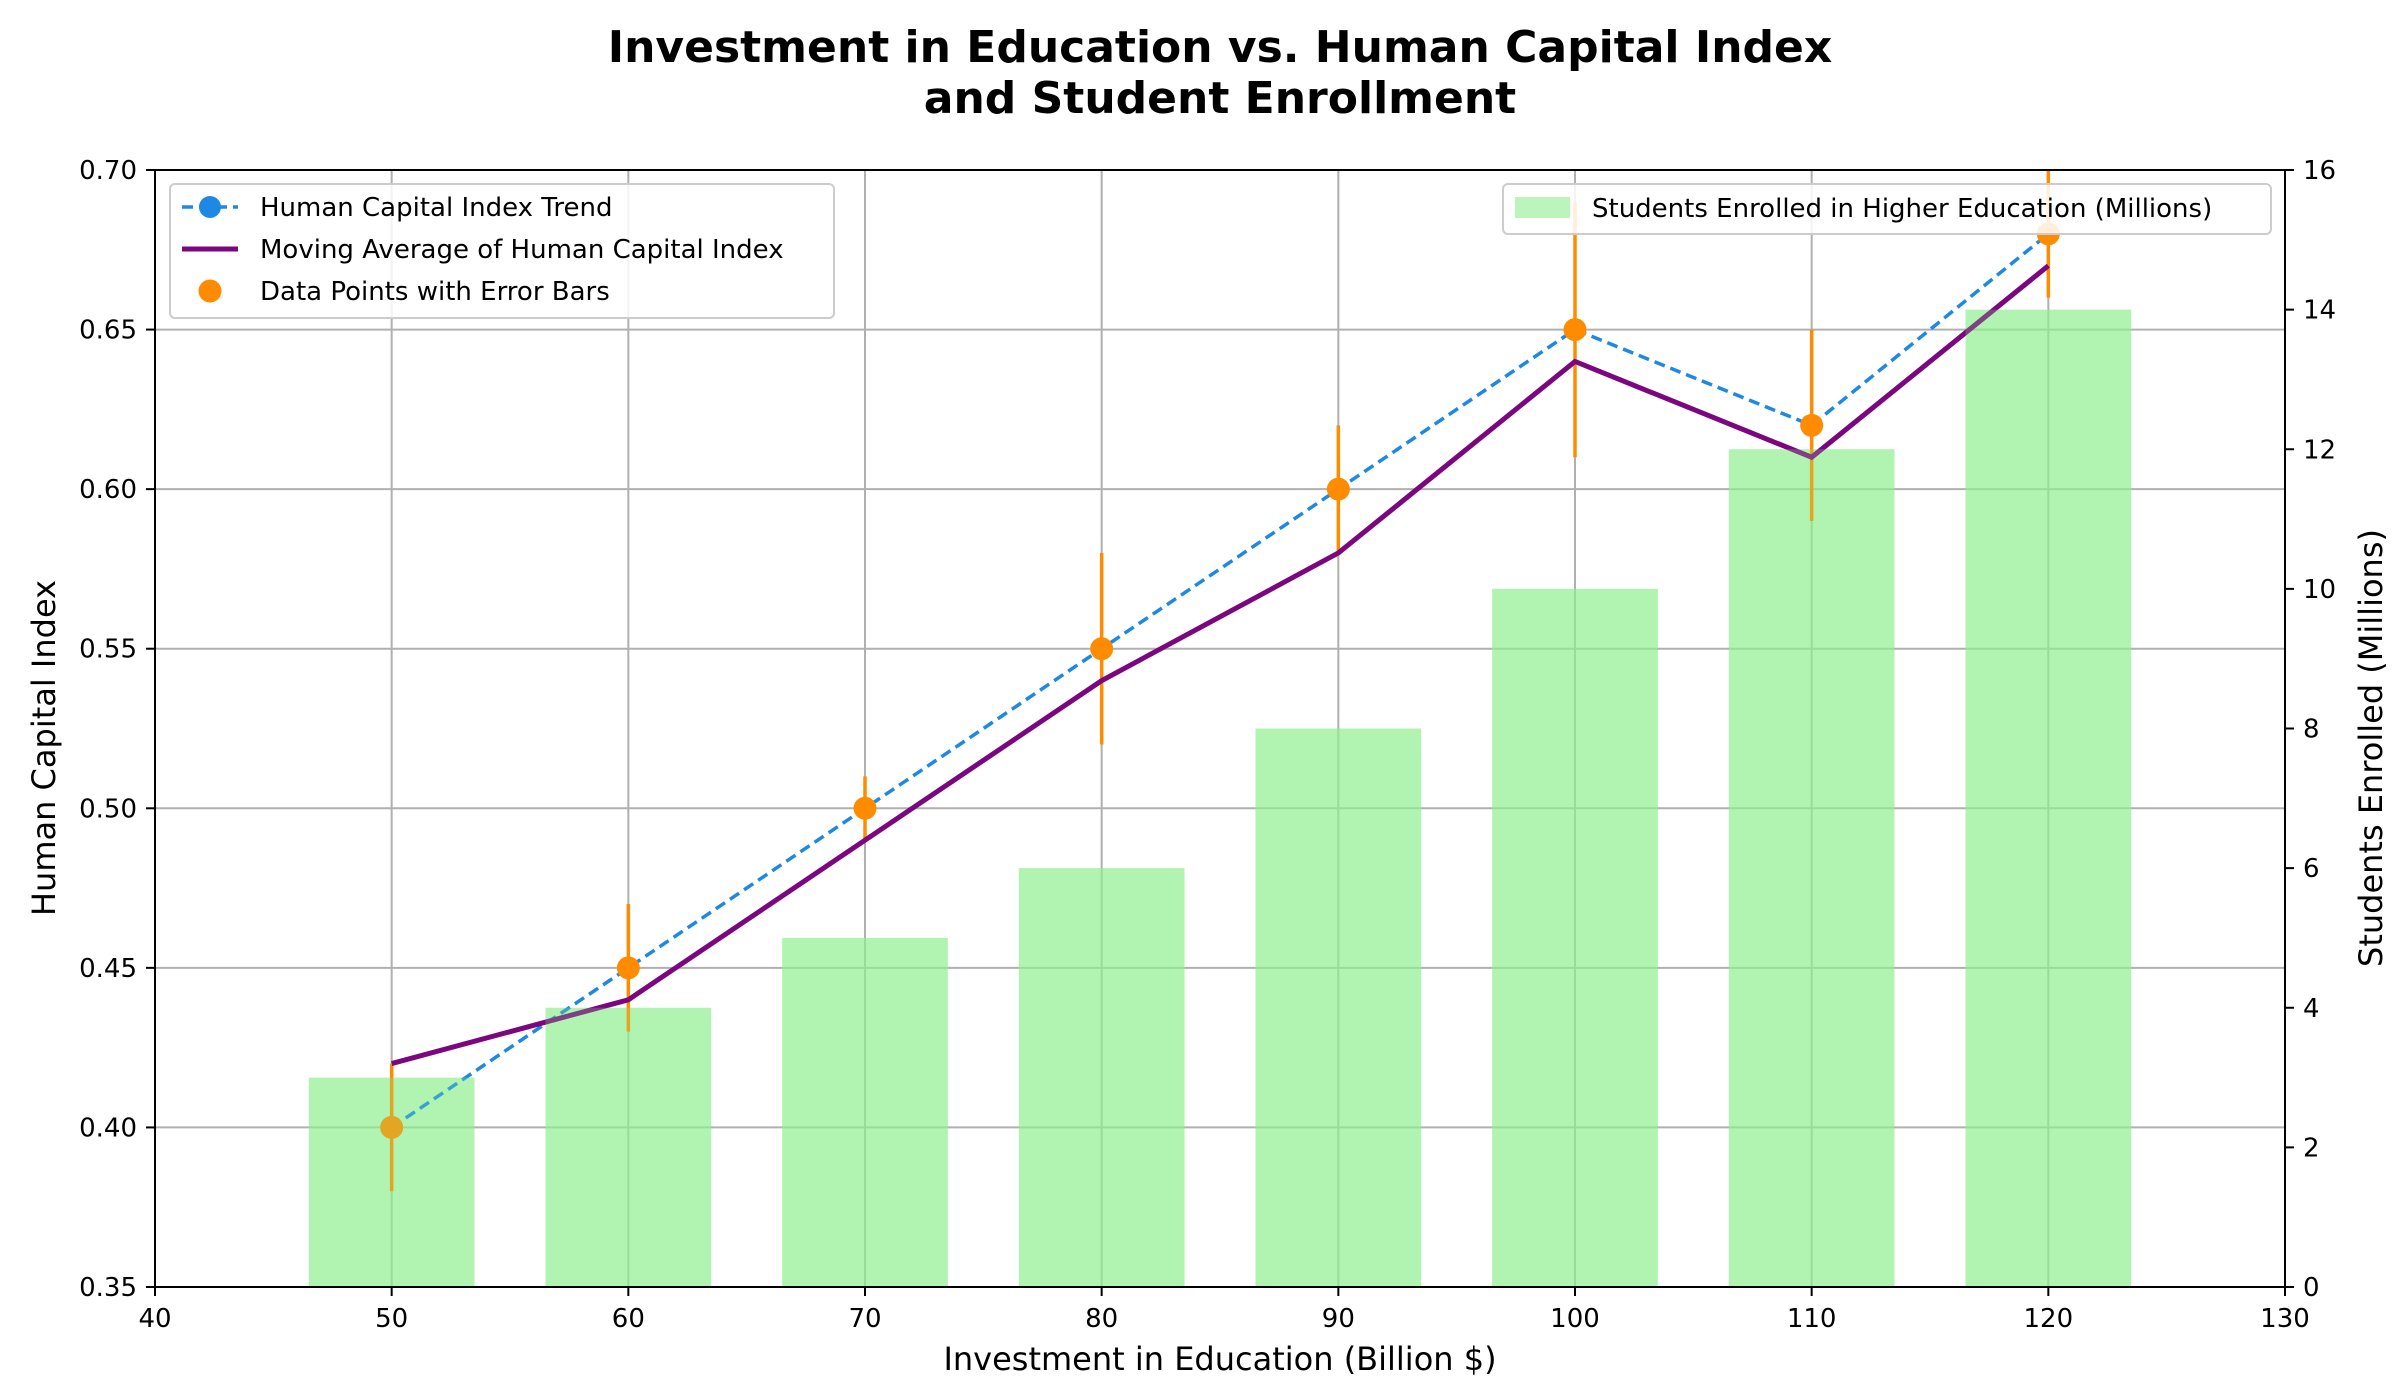 The width and height of the screenshot is (2400, 1400). What do you see at coordinates (1219, 1359) in the screenshot?
I see `x-axis-label: Investment in Education (Billion $)` at bounding box center [1219, 1359].